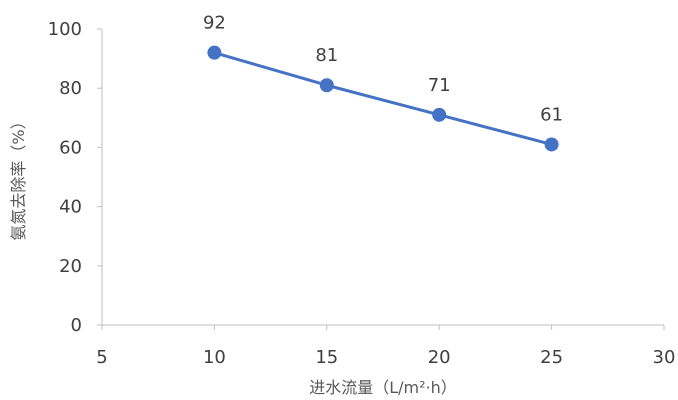 This screenshot has width=678, height=400. I want to click on data-label: 92, so click(214, 23).